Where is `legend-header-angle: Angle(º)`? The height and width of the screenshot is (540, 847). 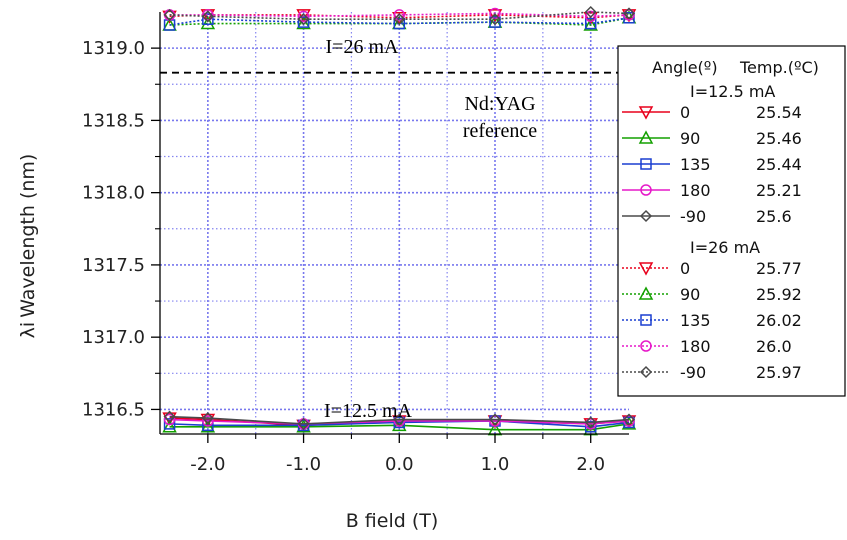 legend-header-angle: Angle(º) is located at coordinates (685, 67).